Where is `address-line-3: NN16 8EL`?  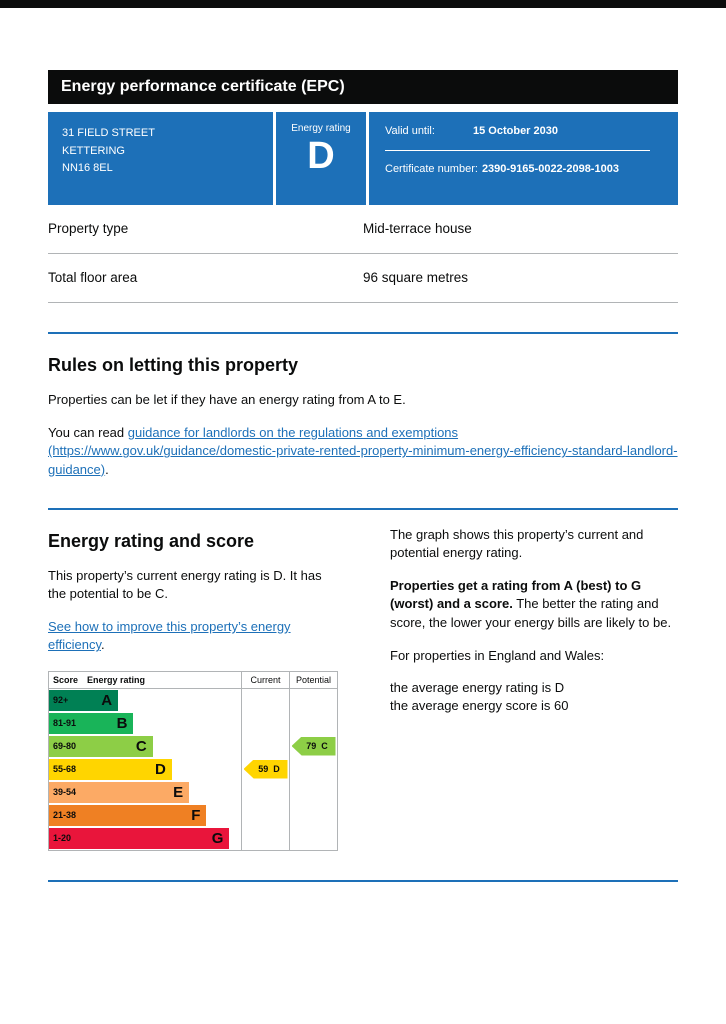 address-line-3: NN16 8EL is located at coordinates (87, 168).